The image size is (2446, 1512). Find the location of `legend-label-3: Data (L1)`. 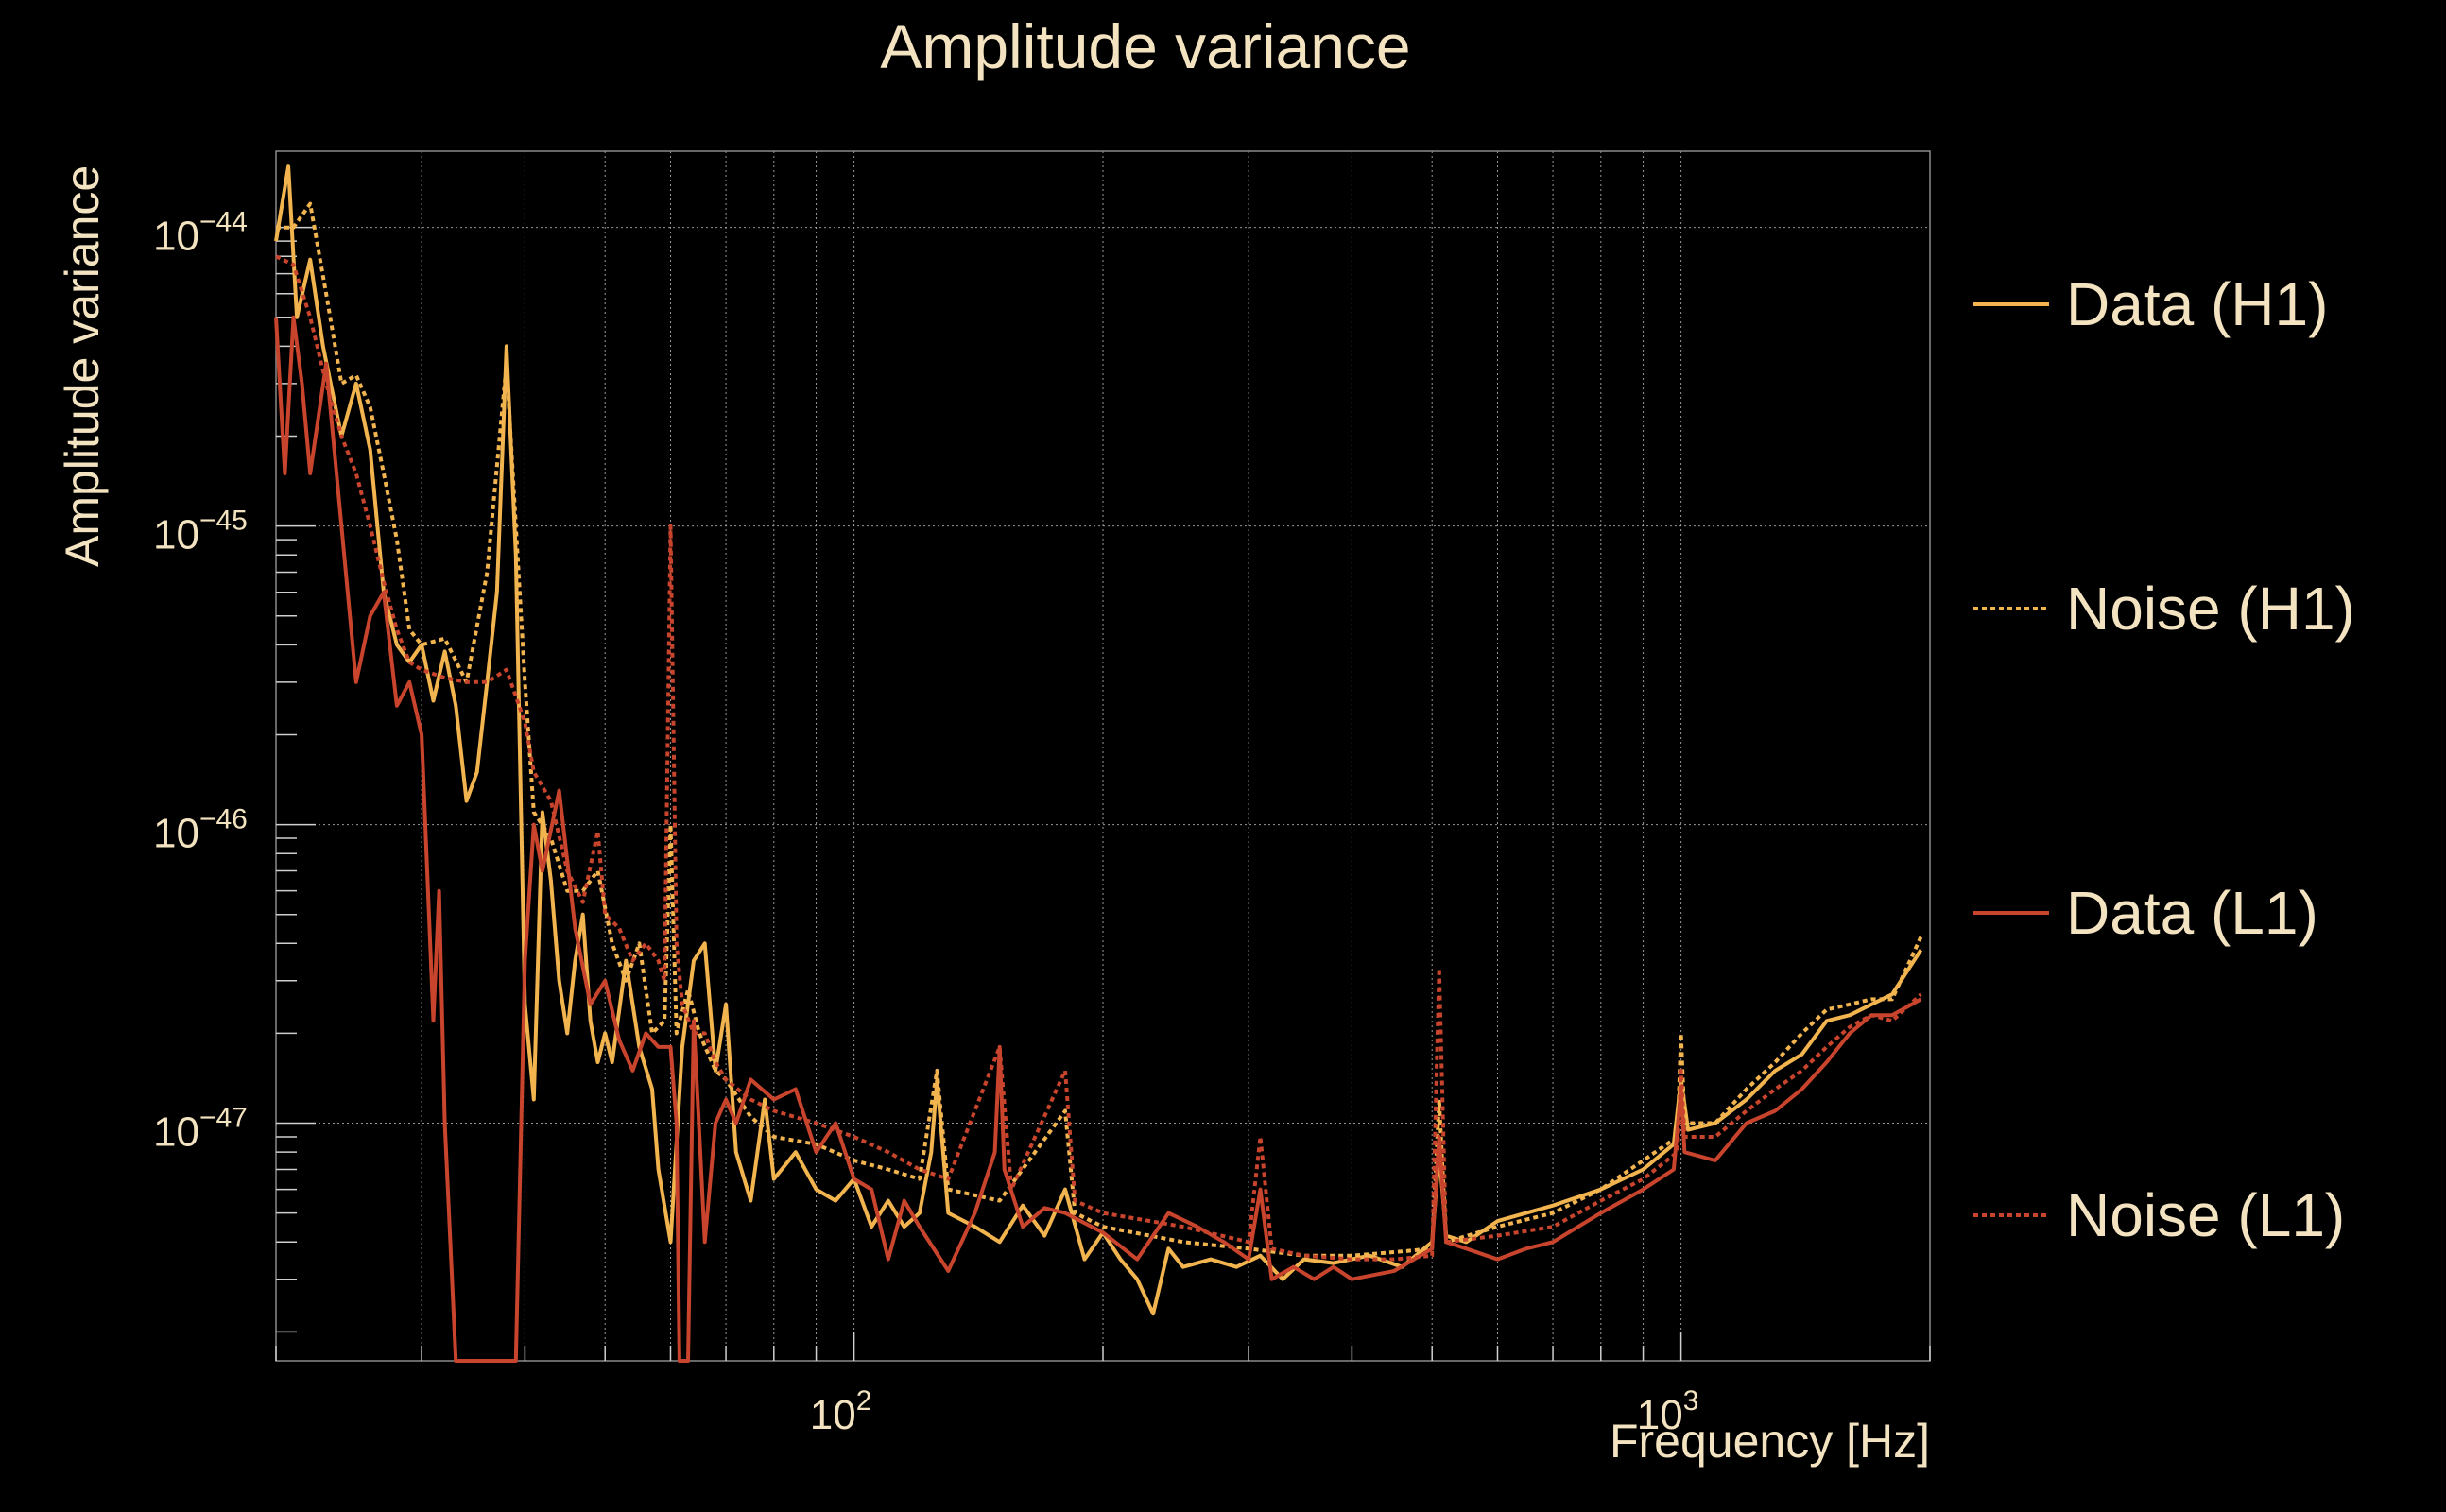

legend-label-3: Data (L1) is located at coordinates (2192, 913).